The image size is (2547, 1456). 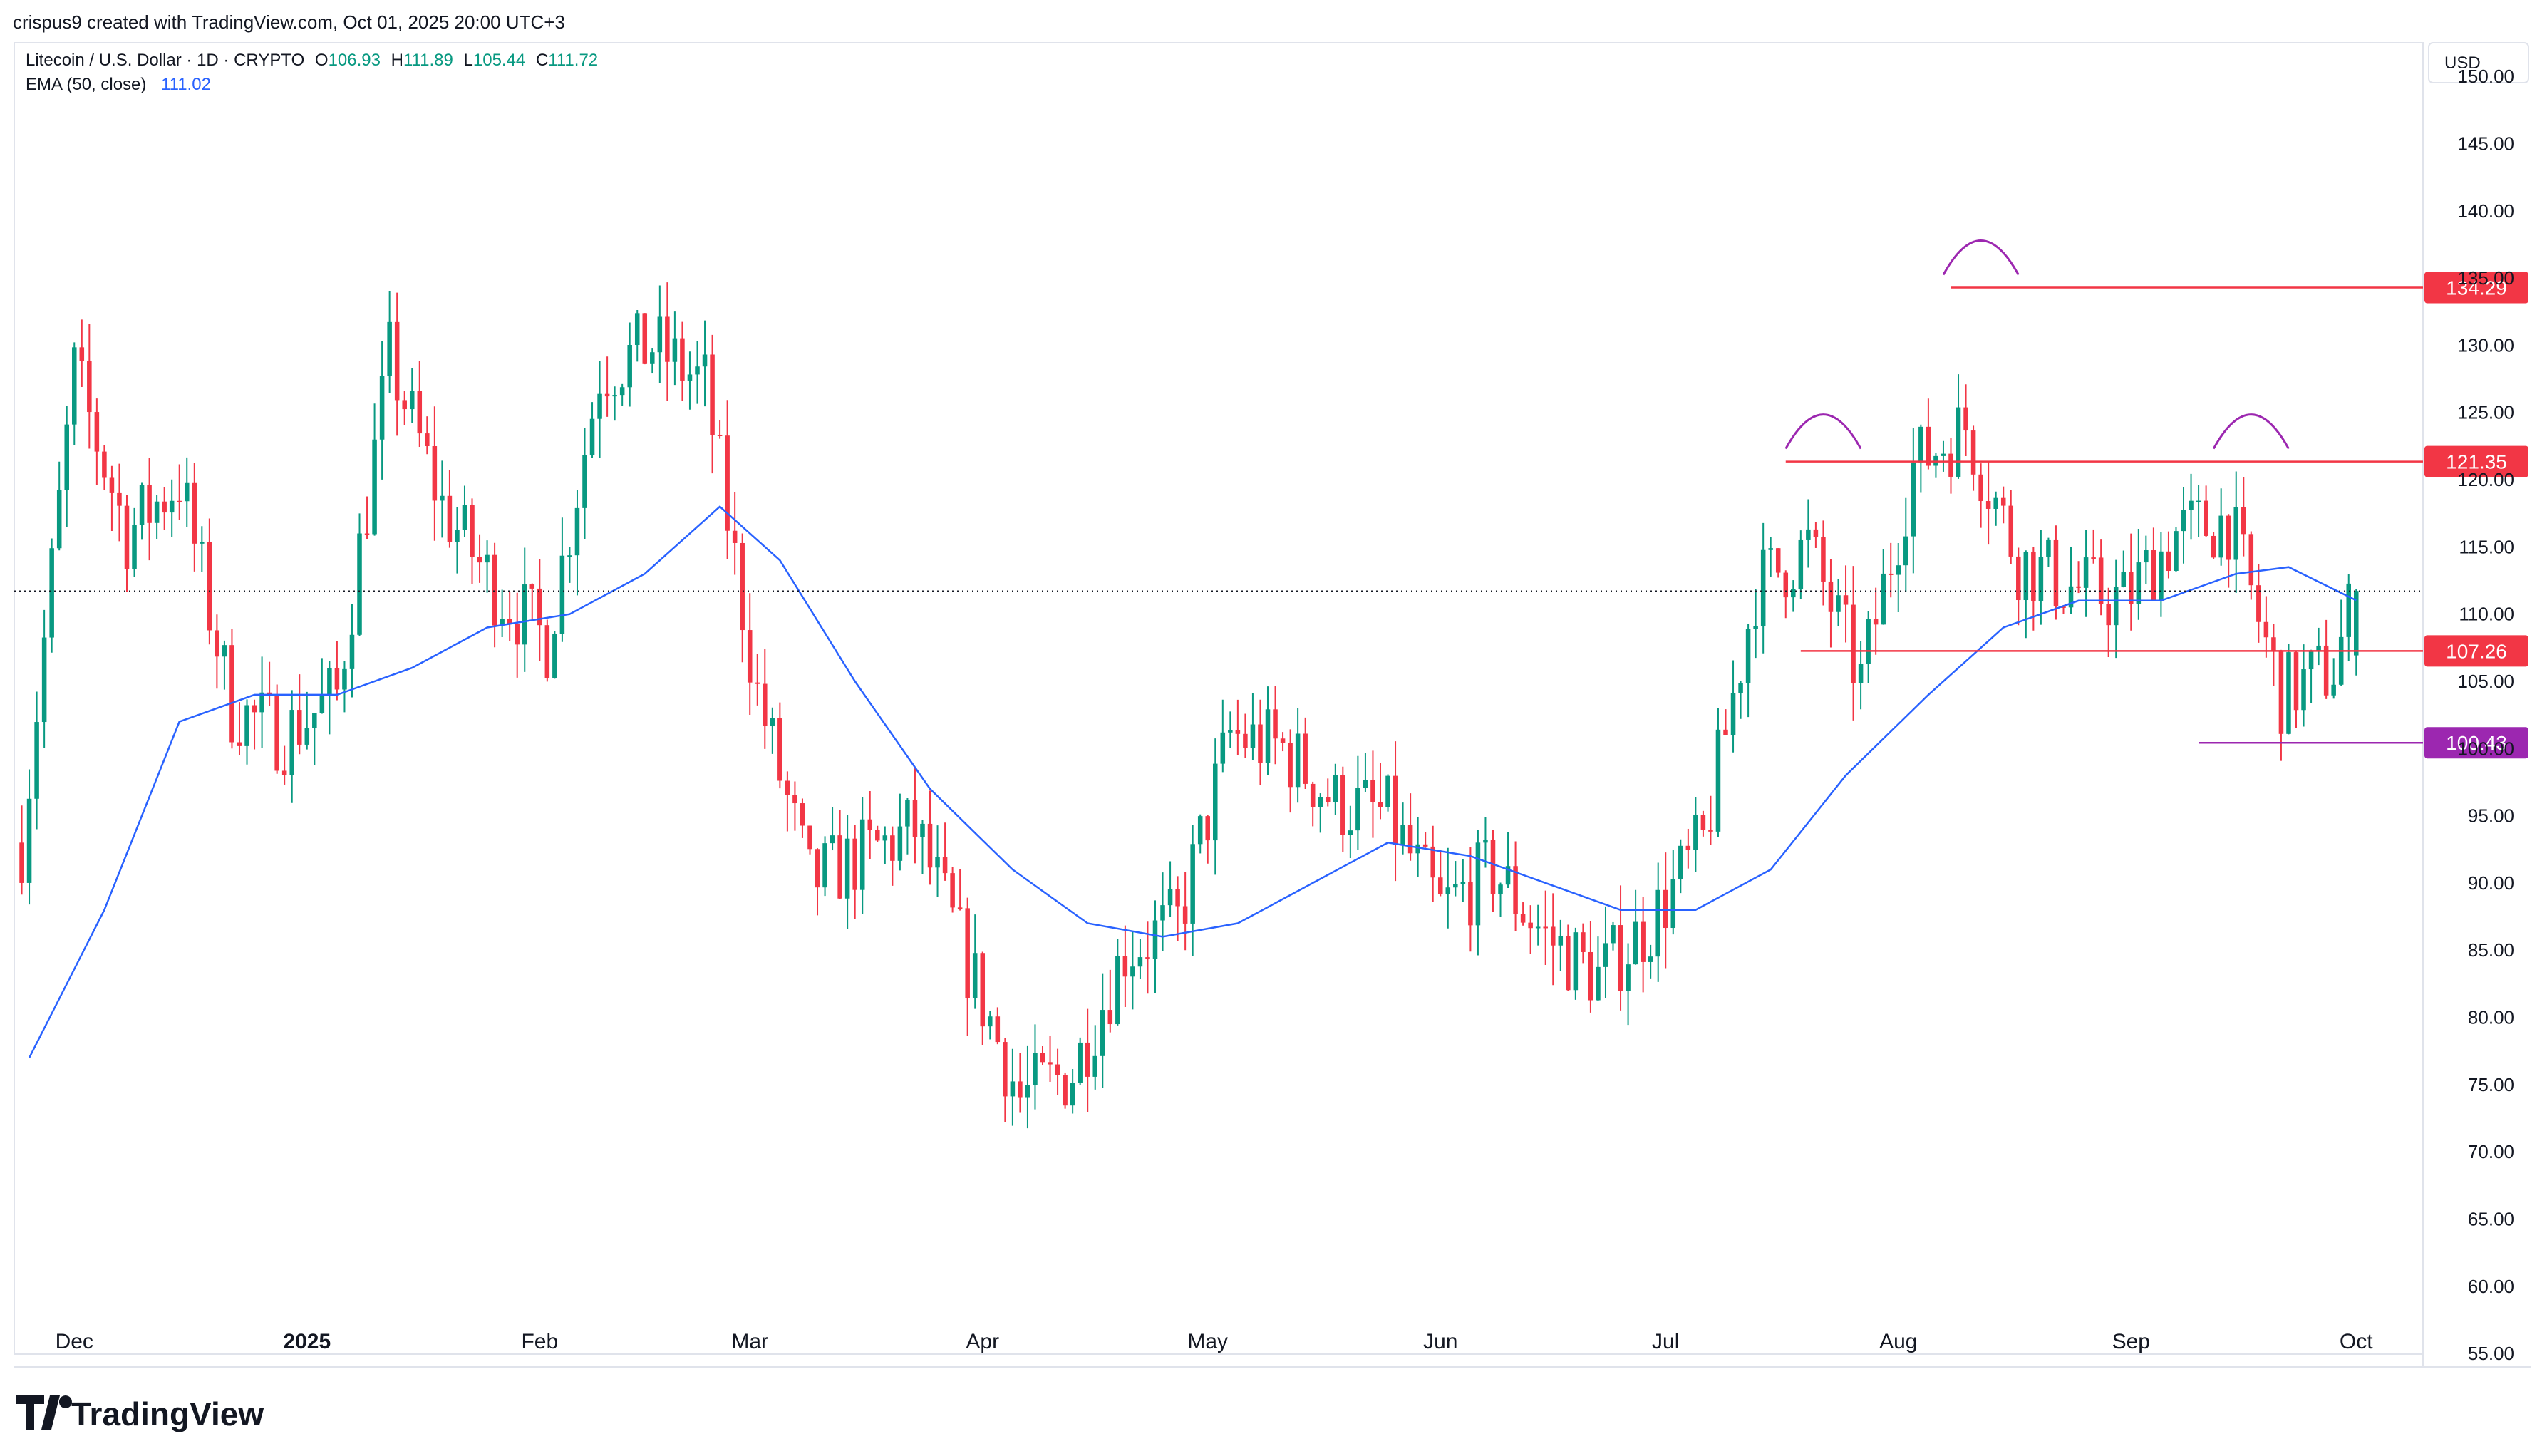 I want to click on y-tick-label: 90.00, so click(x=2491, y=883).